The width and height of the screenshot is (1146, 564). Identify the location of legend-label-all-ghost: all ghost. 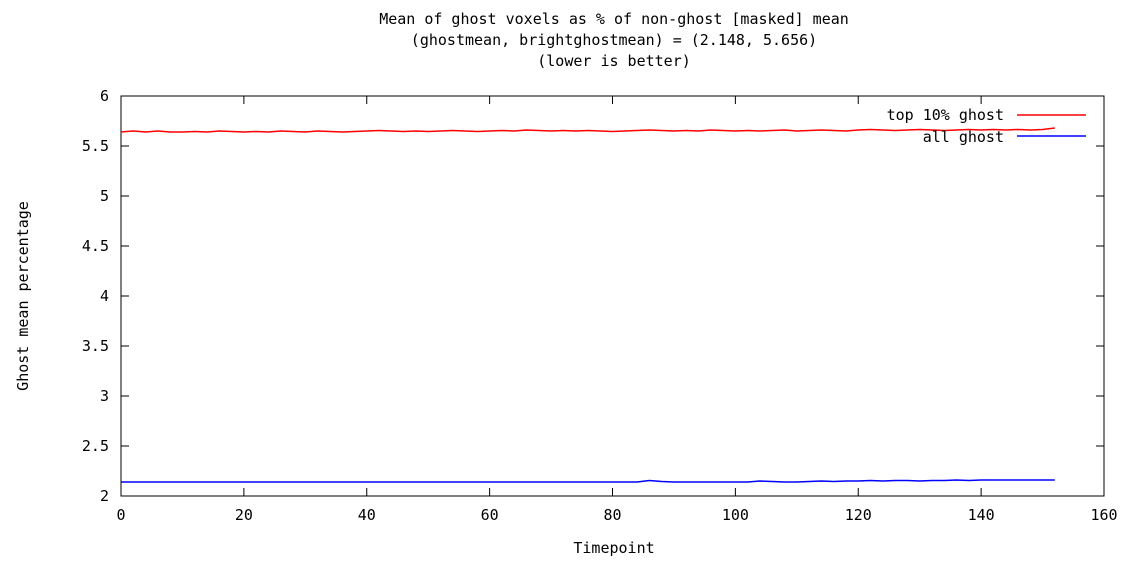
(963, 137).